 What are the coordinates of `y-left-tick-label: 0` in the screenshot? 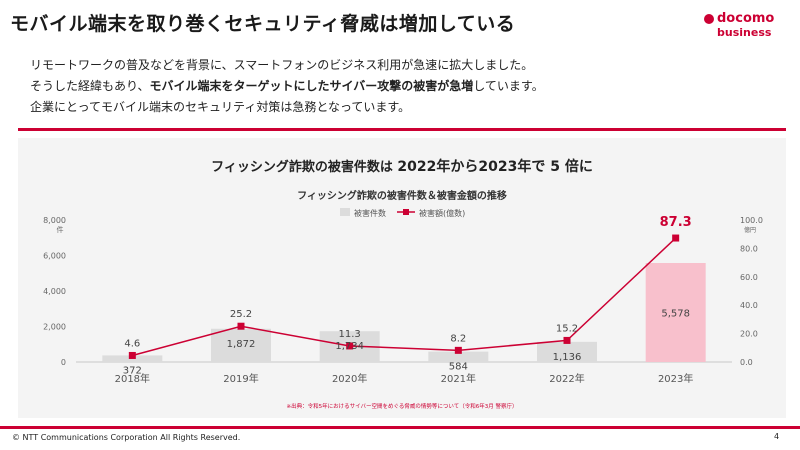 It's located at (63, 362).